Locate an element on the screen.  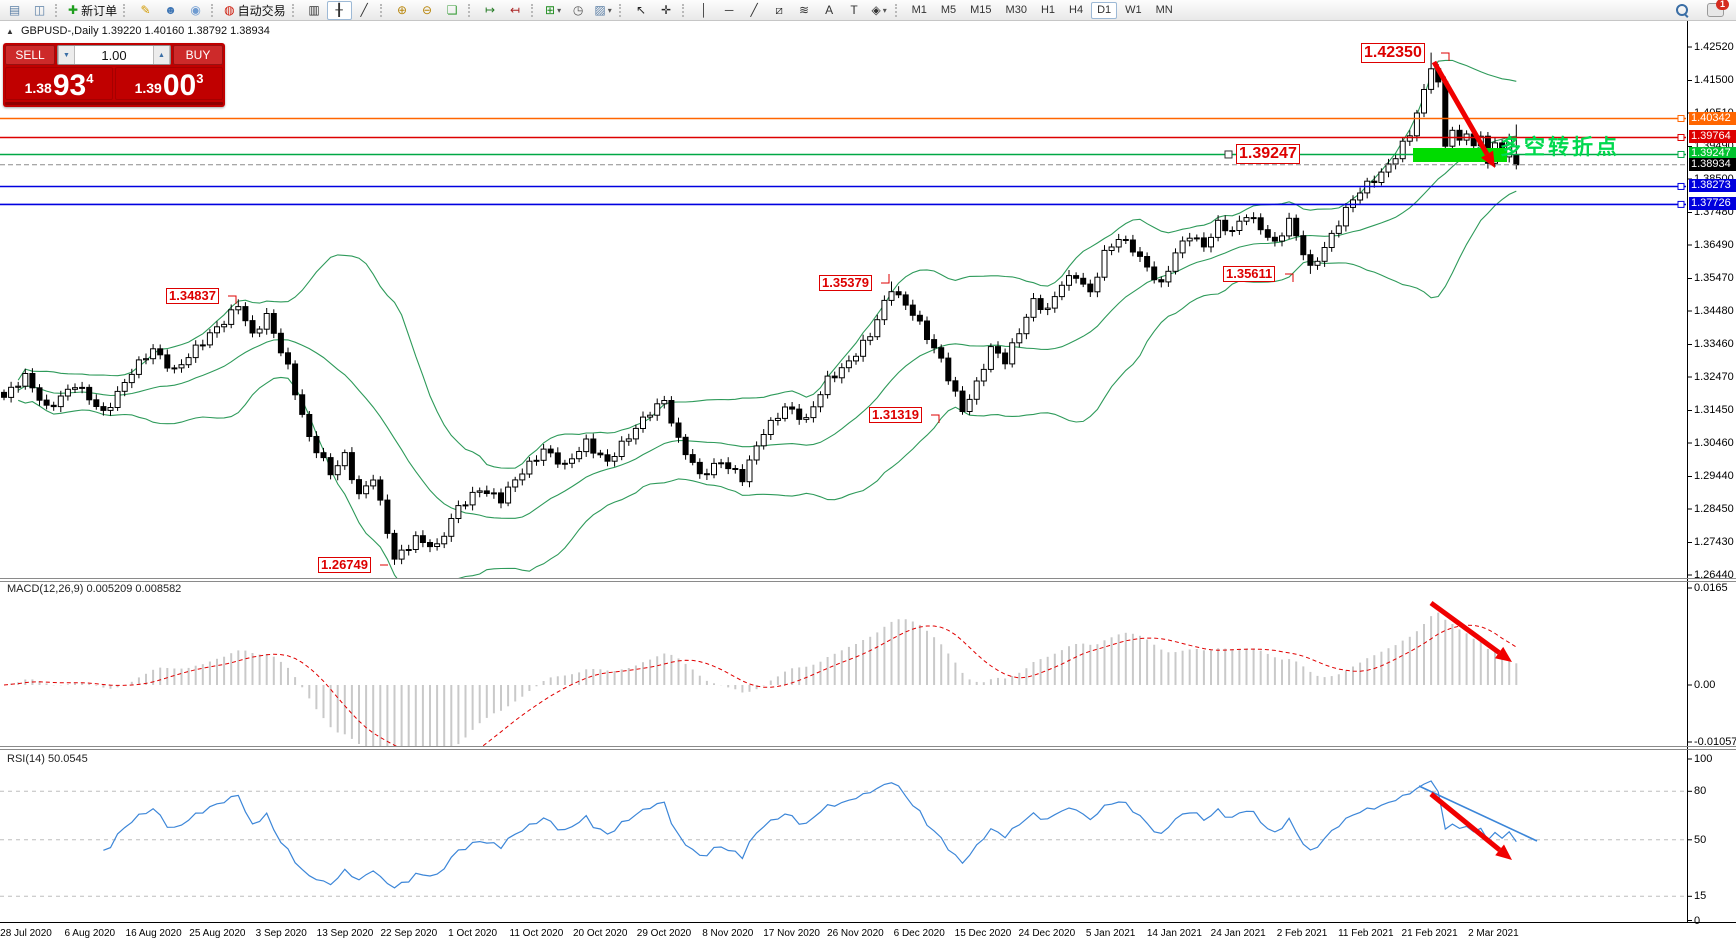
price-line-axis-label: 1.39247 is located at coordinates (1712, 154).